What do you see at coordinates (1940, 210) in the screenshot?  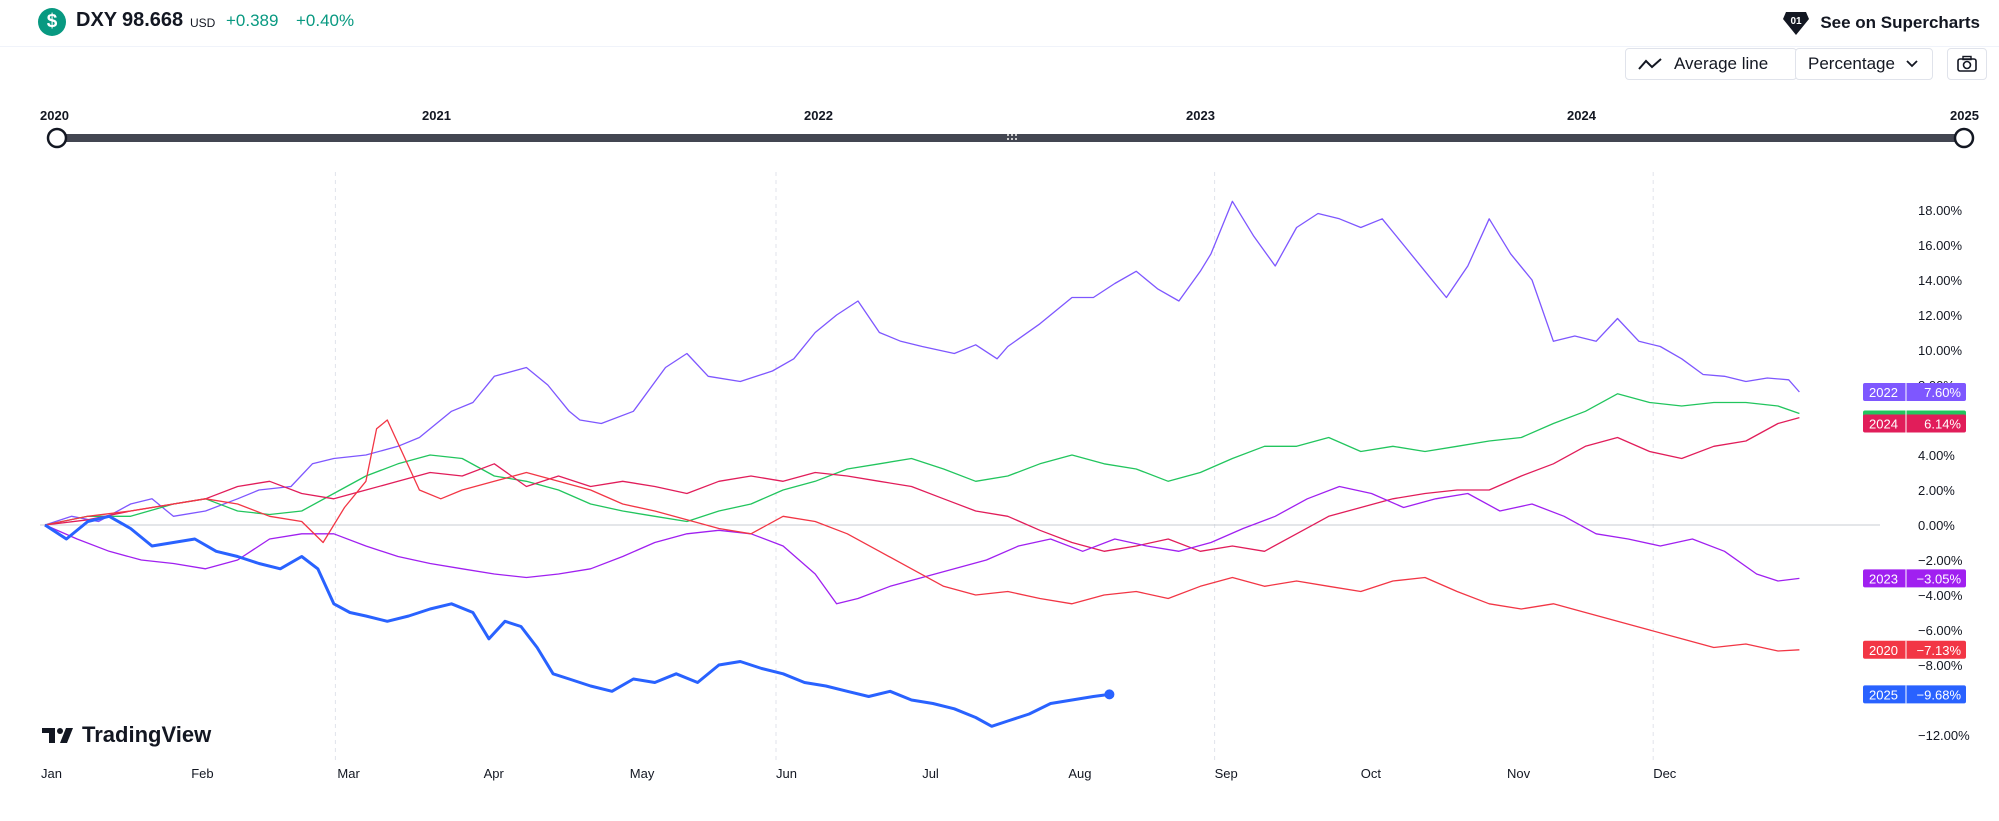 I see `y-axis-tick-label: 18.00%` at bounding box center [1940, 210].